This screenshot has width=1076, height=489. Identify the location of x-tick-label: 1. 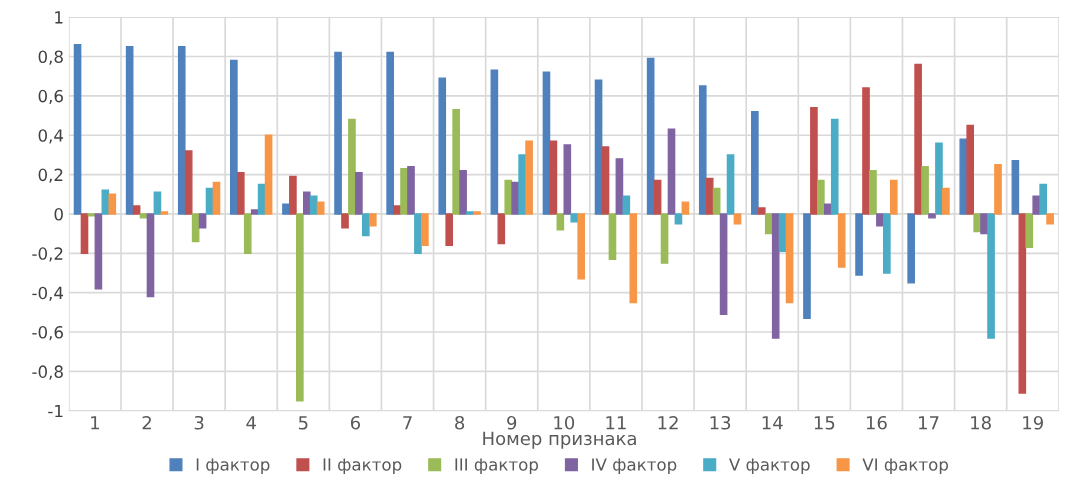
(95, 423).